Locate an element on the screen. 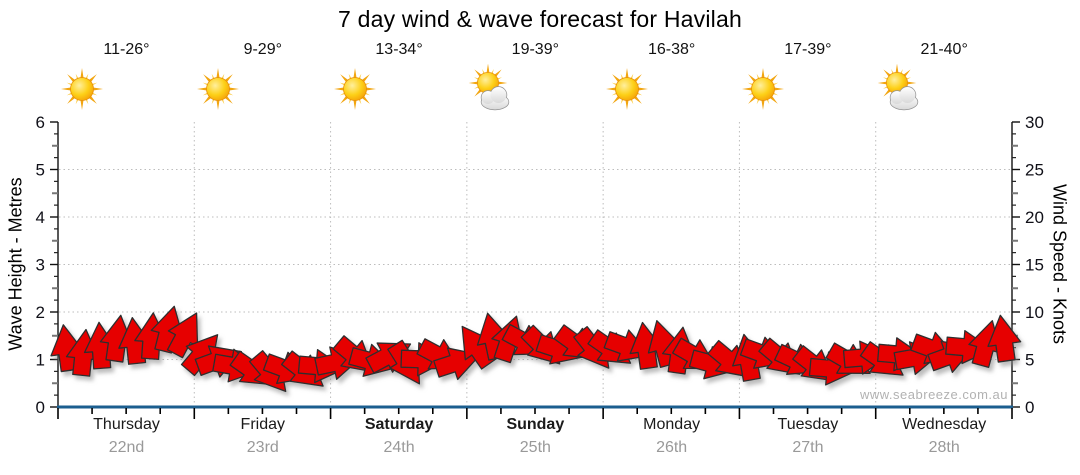  svg-text: 10 is located at coordinates (1034, 312).